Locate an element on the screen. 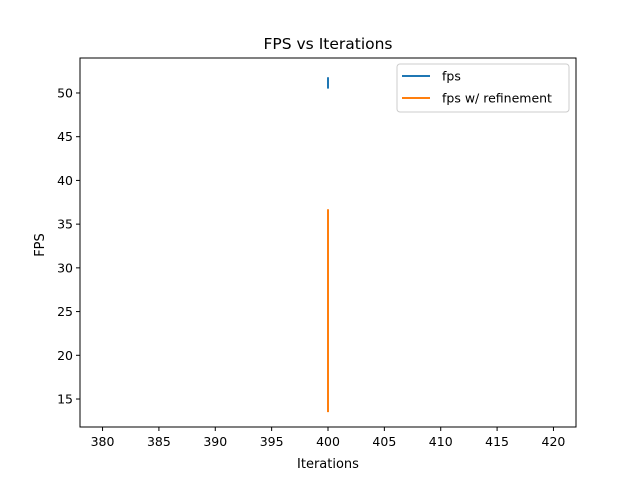 This screenshot has height=480, width=640. x-tick-label-3: 395 is located at coordinates (272, 441).